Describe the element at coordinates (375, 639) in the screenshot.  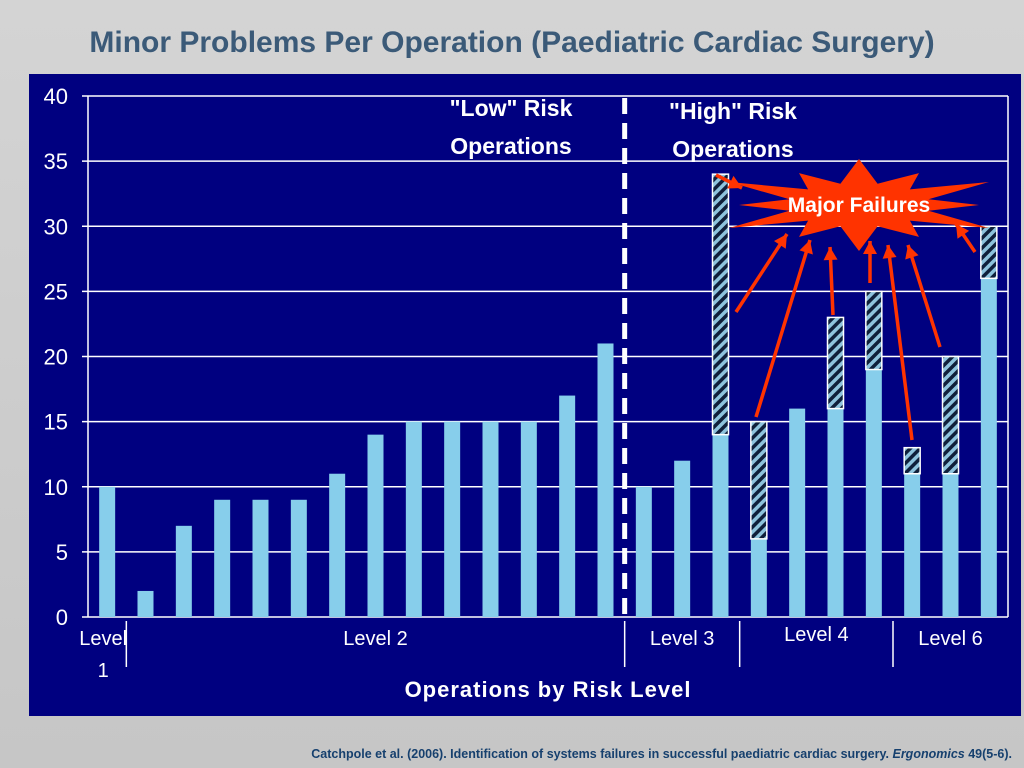
I see `group-label: Level 2` at that location.